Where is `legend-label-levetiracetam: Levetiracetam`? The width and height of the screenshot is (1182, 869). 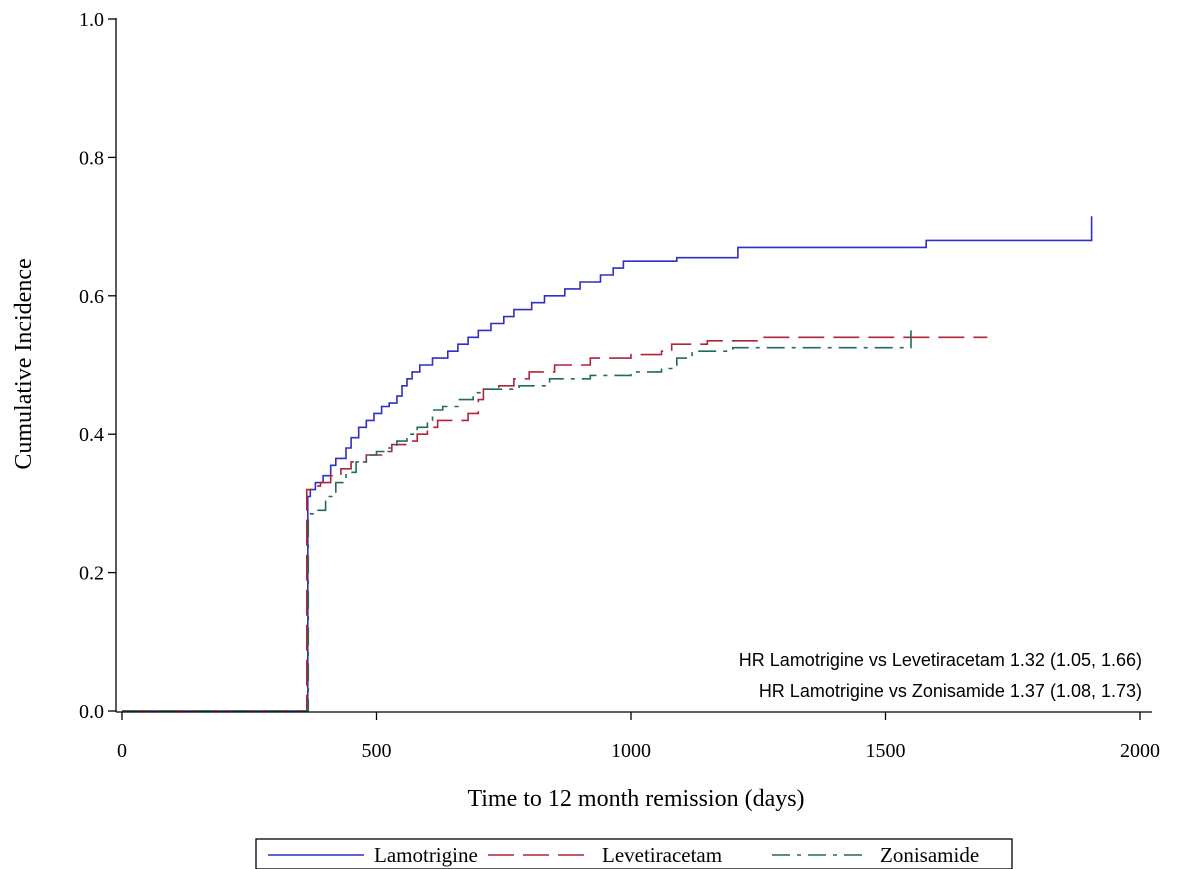
legend-label-levetiracetam: Levetiracetam is located at coordinates (662, 855).